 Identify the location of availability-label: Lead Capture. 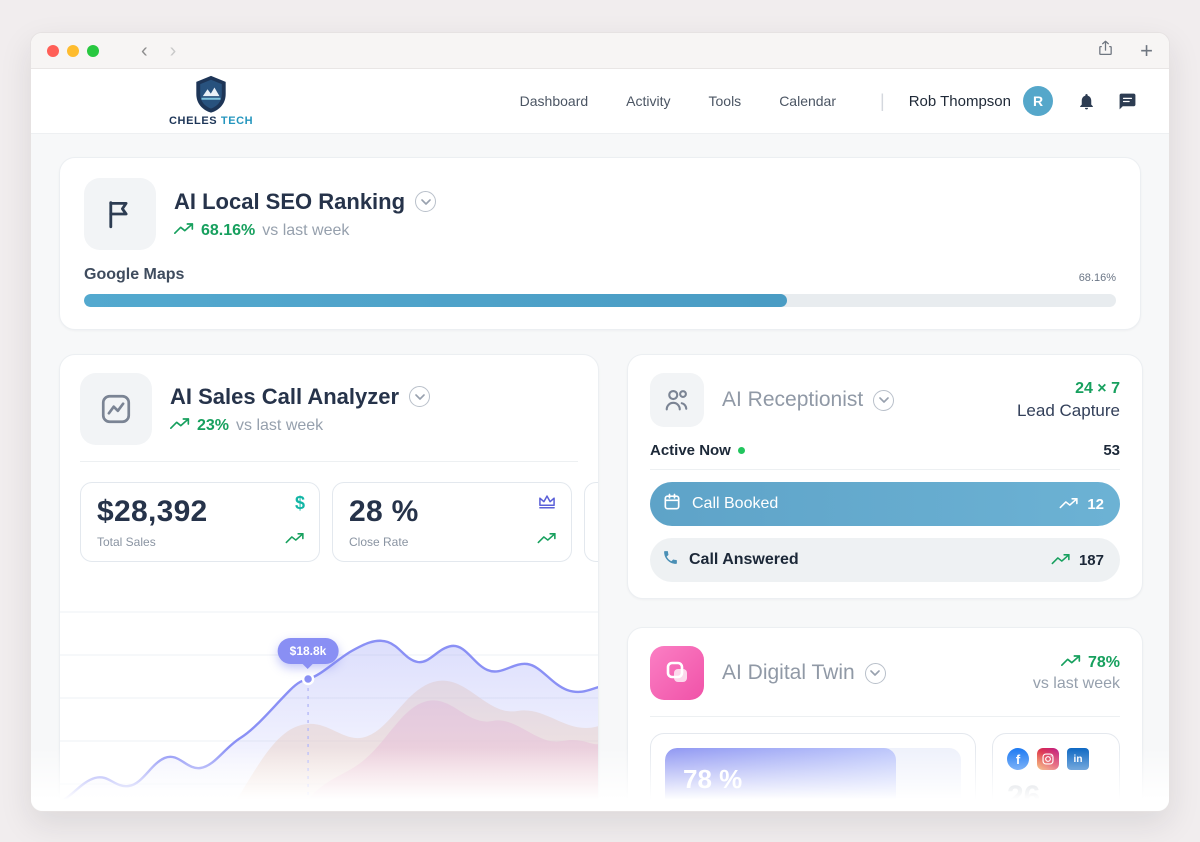
(1068, 410).